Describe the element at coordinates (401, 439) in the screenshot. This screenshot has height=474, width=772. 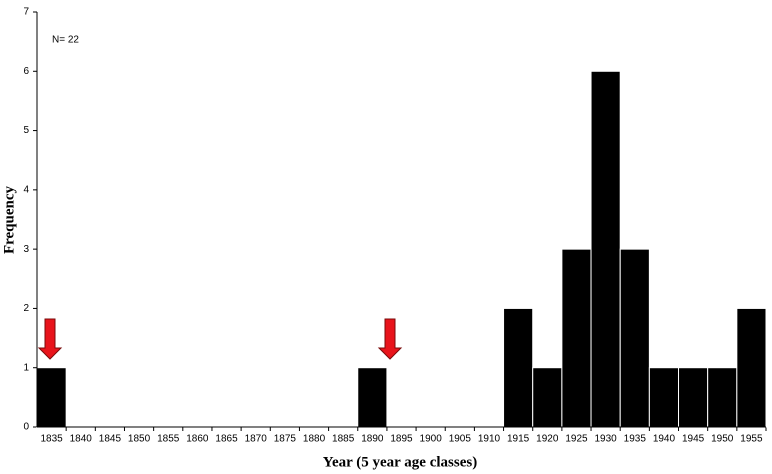
I see `x-tick-label: 1895` at that location.